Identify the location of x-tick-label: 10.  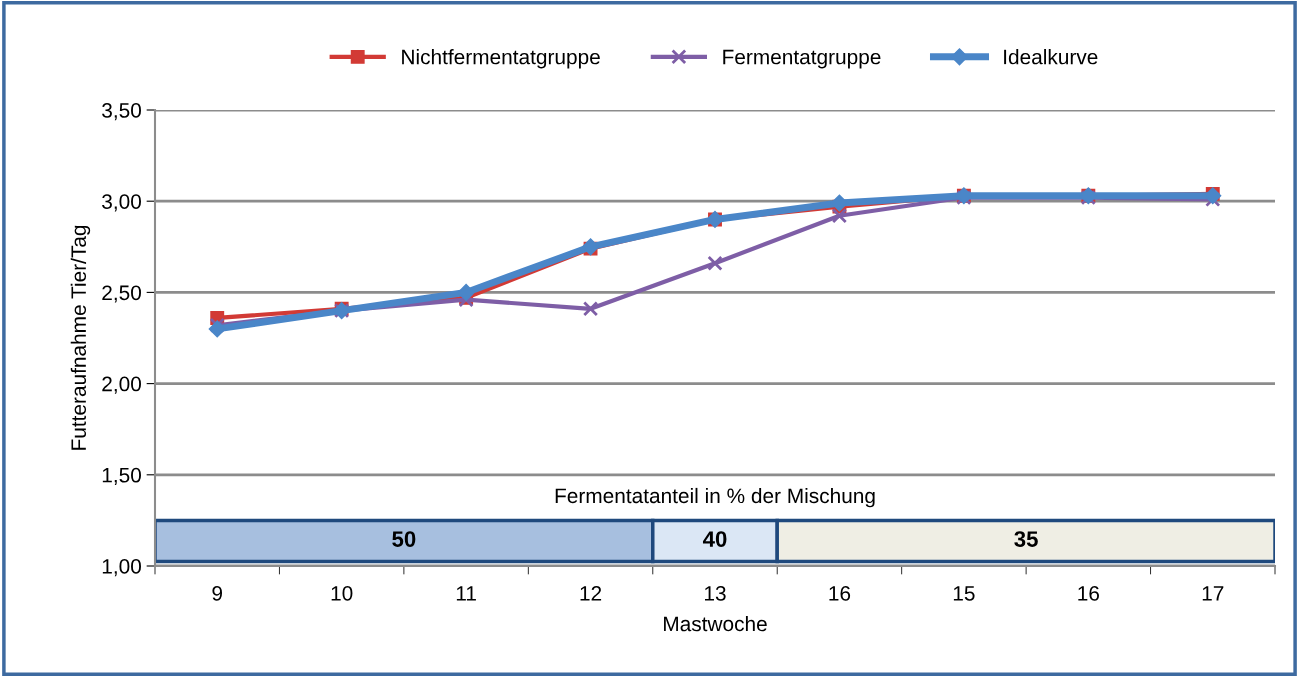
(342, 593).